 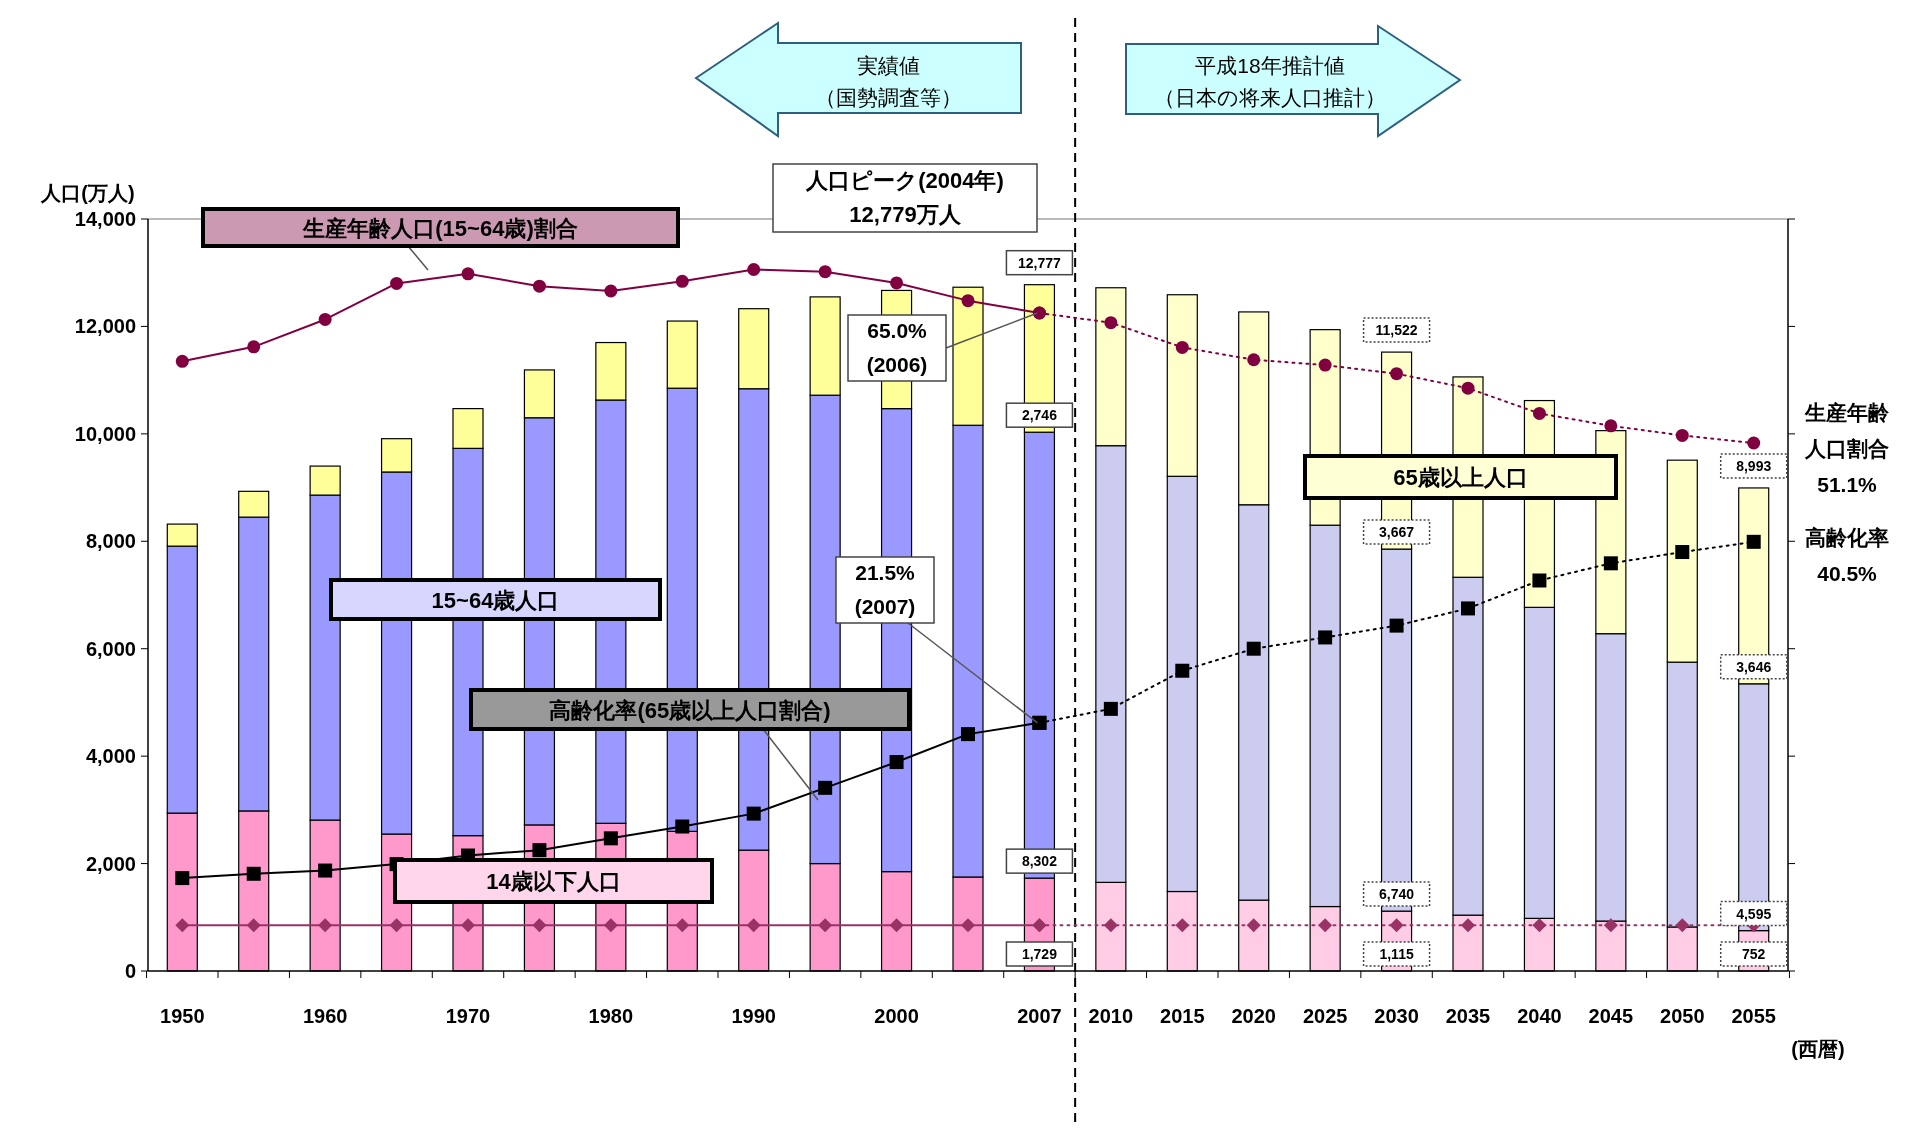 What do you see at coordinates (1182, 1016) in the screenshot?
I see `x-tick-label: 2015` at bounding box center [1182, 1016].